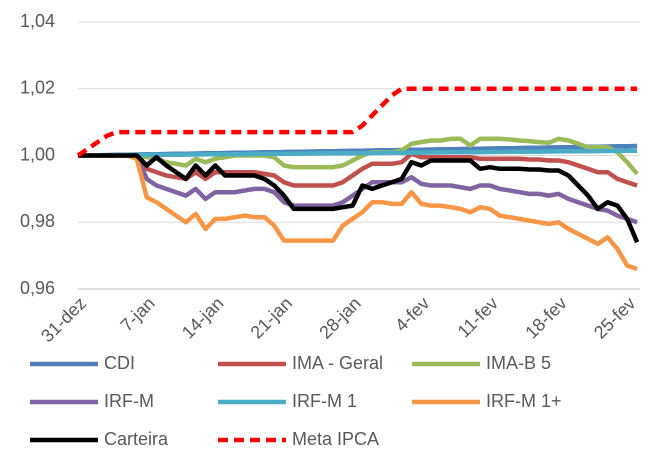 This screenshot has width=645, height=451. Describe the element at coordinates (335, 439) in the screenshot. I see `legend-label: Meta IPCA` at that location.